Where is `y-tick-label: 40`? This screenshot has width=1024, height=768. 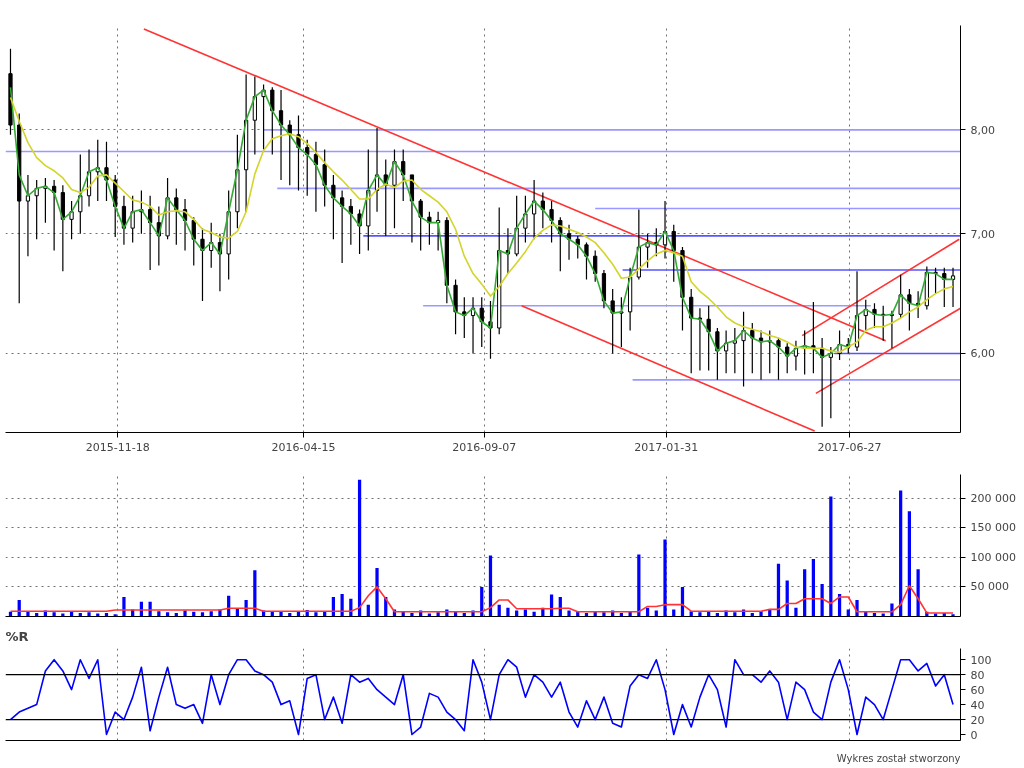 y-tick-label: 40 is located at coordinates (977, 705).